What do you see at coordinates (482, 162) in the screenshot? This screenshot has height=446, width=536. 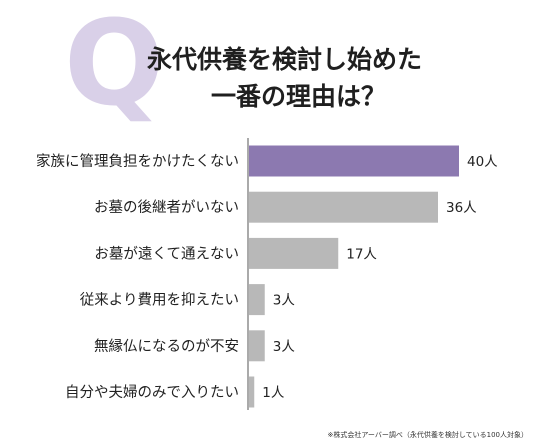 I see `value-label-0: 40人` at bounding box center [482, 162].